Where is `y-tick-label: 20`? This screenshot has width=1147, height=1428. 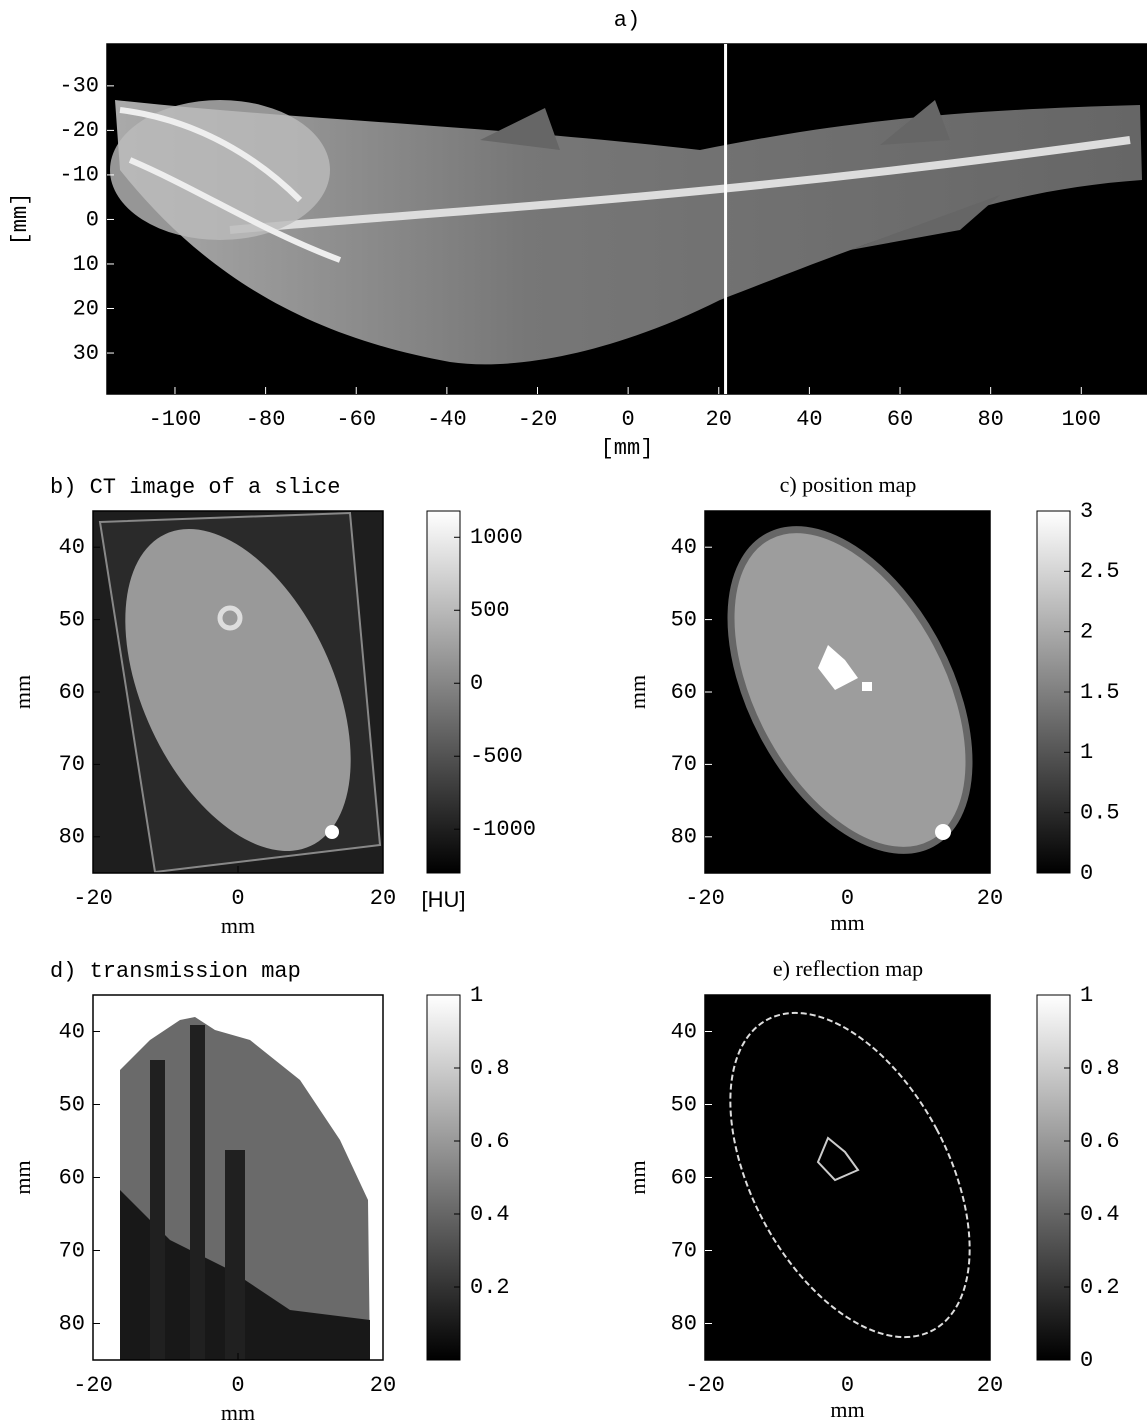 y-tick-label: 20 is located at coordinates (86, 308).